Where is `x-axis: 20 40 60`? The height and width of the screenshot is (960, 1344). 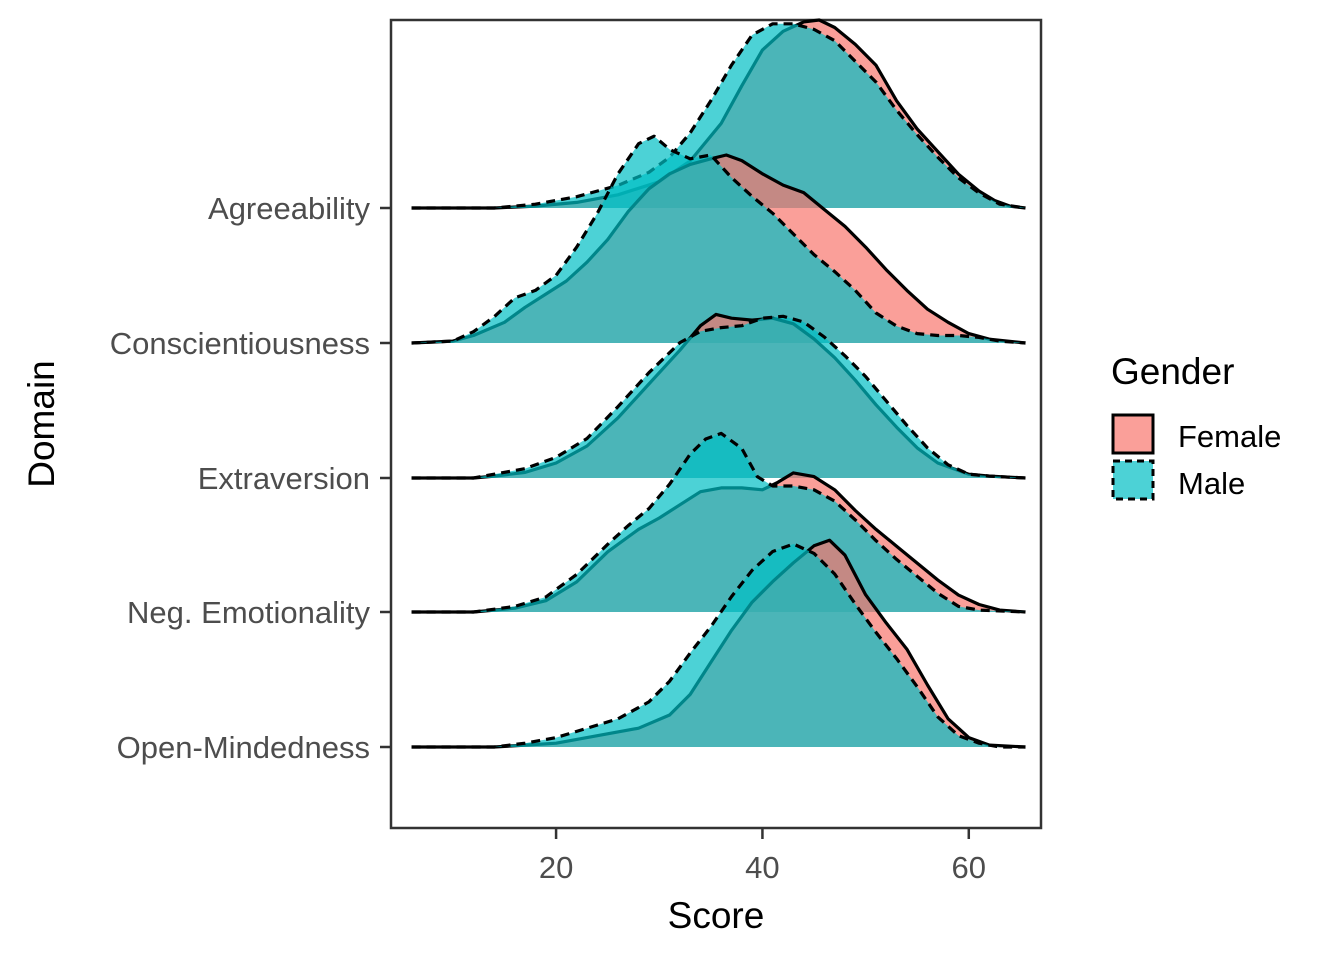
x-axis: 20 40 60 is located at coordinates (762, 856).